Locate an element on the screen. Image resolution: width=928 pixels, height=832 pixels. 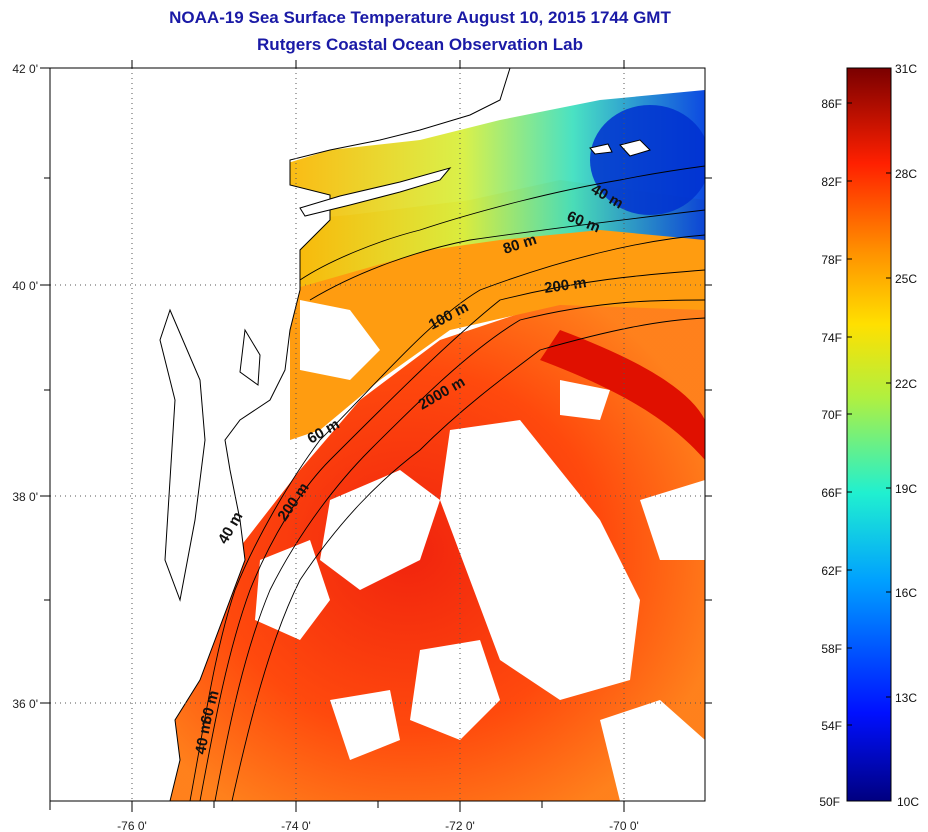
lon-tick-labels: -76 0' -74 0' -72 0' -70 0' is located at coordinates (378, 825).